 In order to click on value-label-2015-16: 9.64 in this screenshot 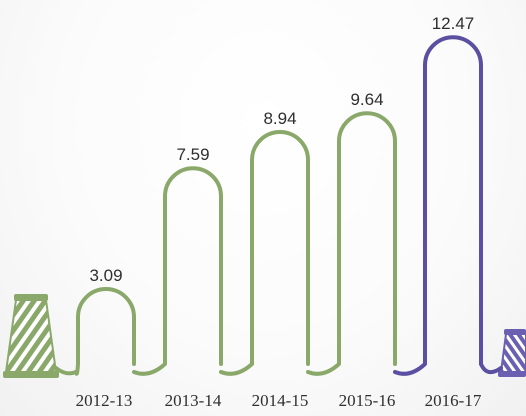, I will do `click(366, 99)`.